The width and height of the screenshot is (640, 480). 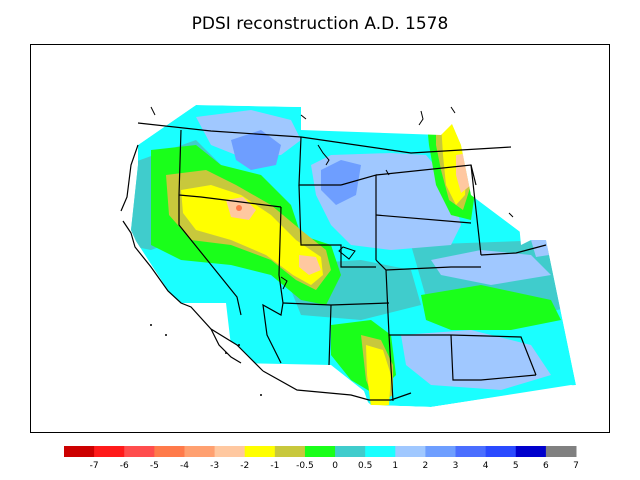 What do you see at coordinates (214, 466) in the screenshot?
I see `legend-tick-label: -3` at bounding box center [214, 466].